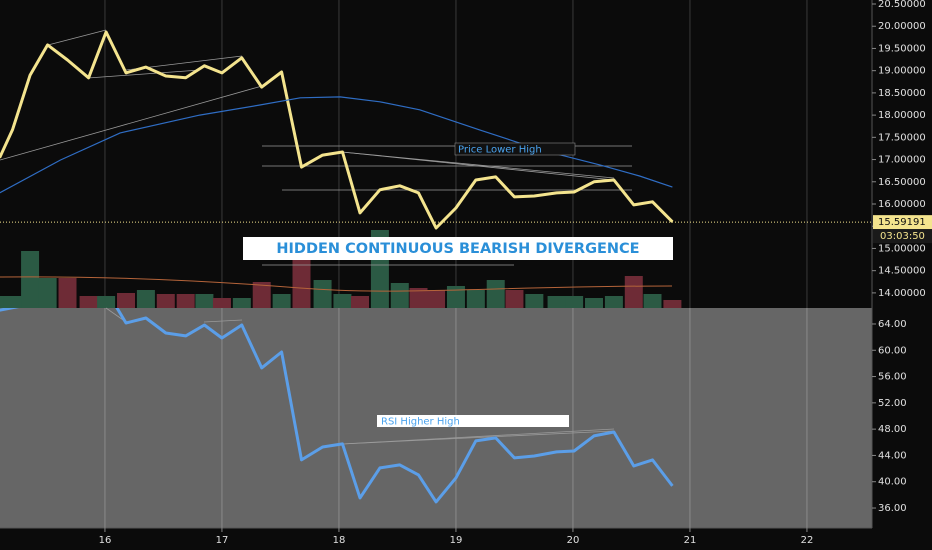 The image size is (932, 550). What do you see at coordinates (892, 350) in the screenshot?
I see `y-tick-label: 60.00` at bounding box center [892, 350].